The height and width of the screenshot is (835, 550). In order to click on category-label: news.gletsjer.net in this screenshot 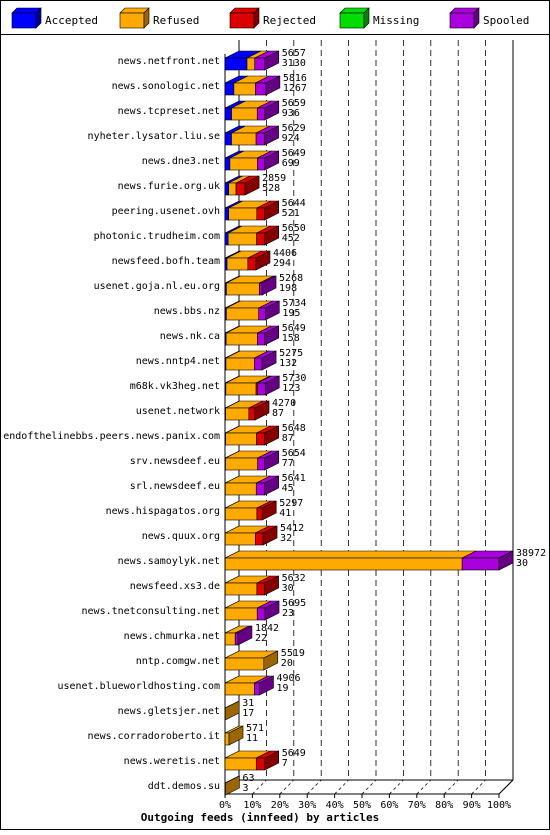, I will do `click(169, 711)`.